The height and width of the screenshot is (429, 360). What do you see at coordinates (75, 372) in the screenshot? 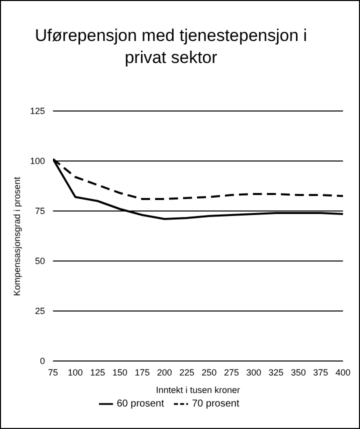
I see `x-tick-label: 100` at bounding box center [75, 372].